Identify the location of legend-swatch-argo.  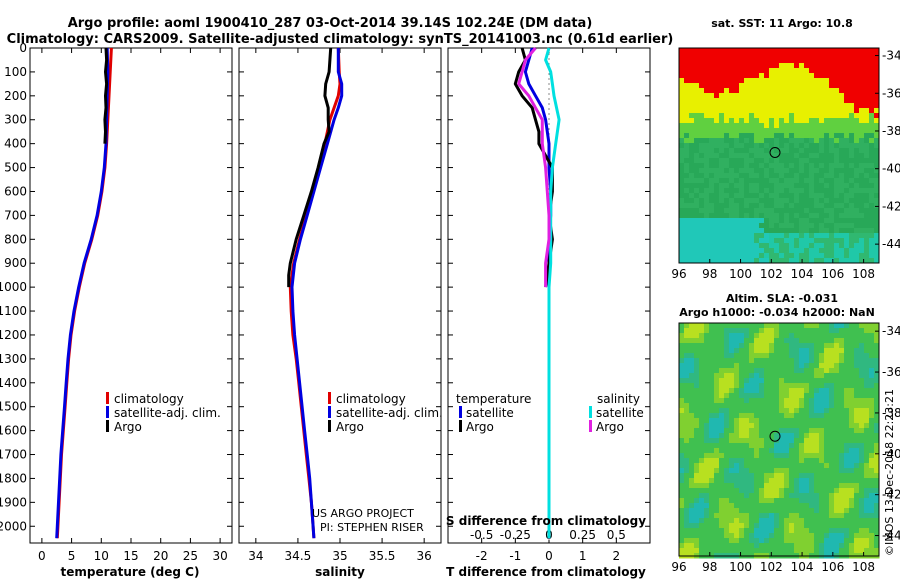
(107, 426).